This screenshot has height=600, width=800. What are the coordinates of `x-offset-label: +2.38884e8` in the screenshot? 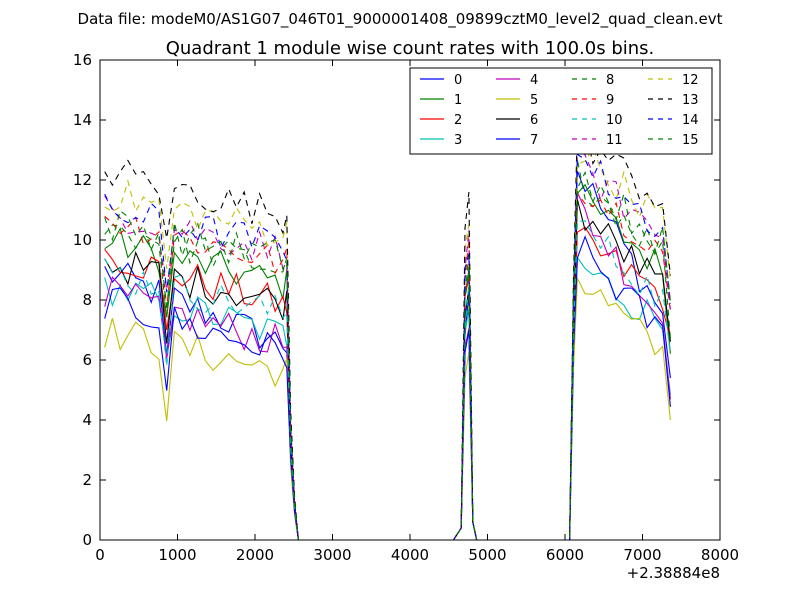 It's located at (673, 573).